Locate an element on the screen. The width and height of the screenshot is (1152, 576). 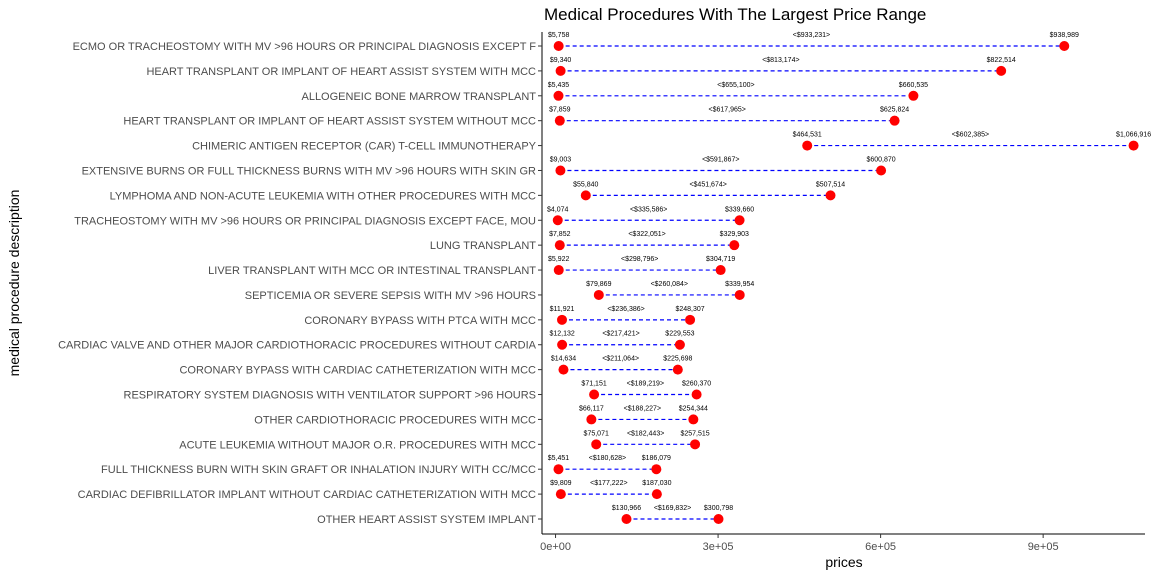
x-tick-label: 9e+05 is located at coordinates (1043, 547).